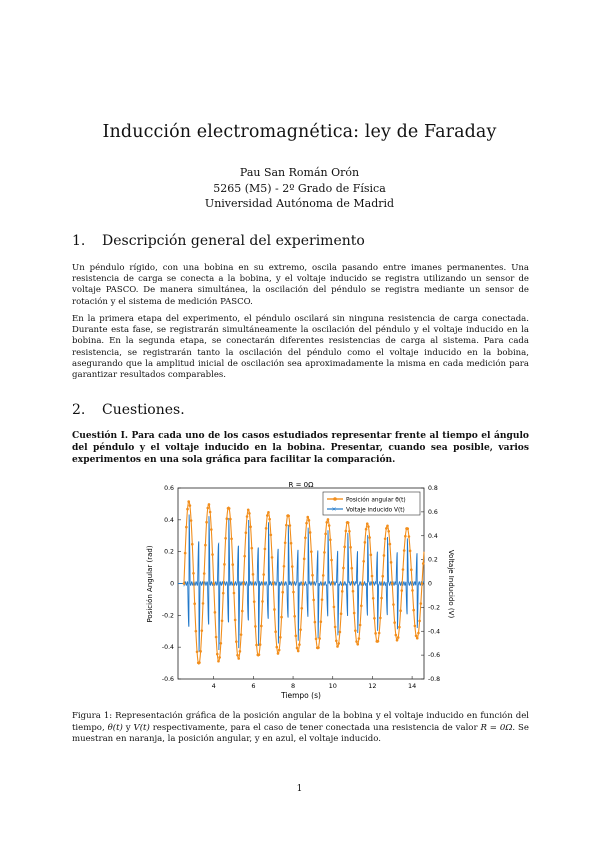 The height and width of the screenshot is (848, 599). What do you see at coordinates (299, 789) in the screenshot?
I see `page-number: 1` at bounding box center [299, 789].